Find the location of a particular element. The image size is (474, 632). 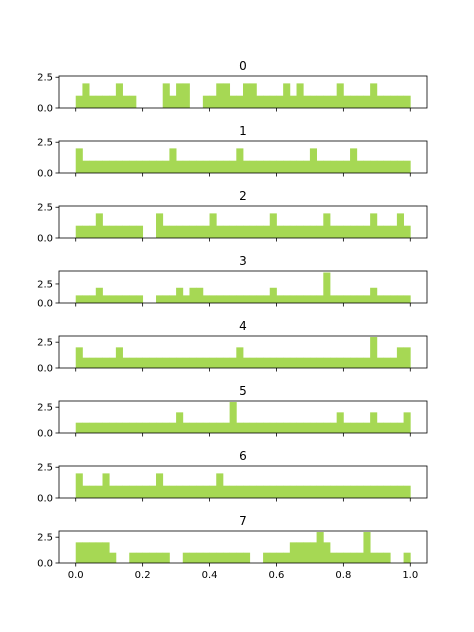

subplot-title: 3 is located at coordinates (243, 261).